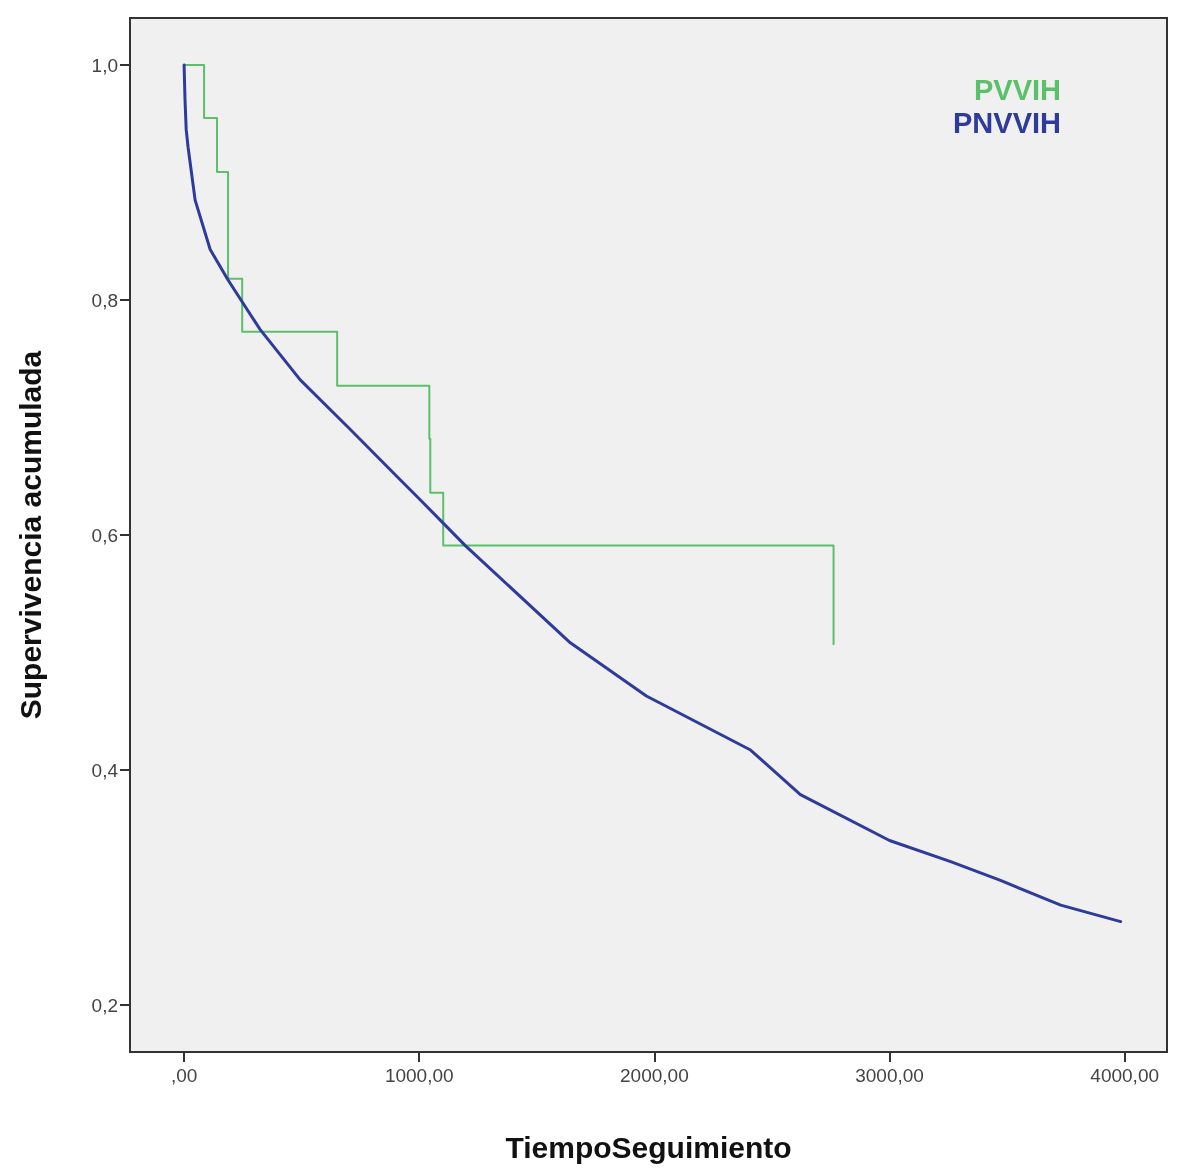 Image resolution: width=1181 pixels, height=1175 pixels. What do you see at coordinates (104, 535) in the screenshot?
I see `y-tick-label: 0,6` at bounding box center [104, 535].